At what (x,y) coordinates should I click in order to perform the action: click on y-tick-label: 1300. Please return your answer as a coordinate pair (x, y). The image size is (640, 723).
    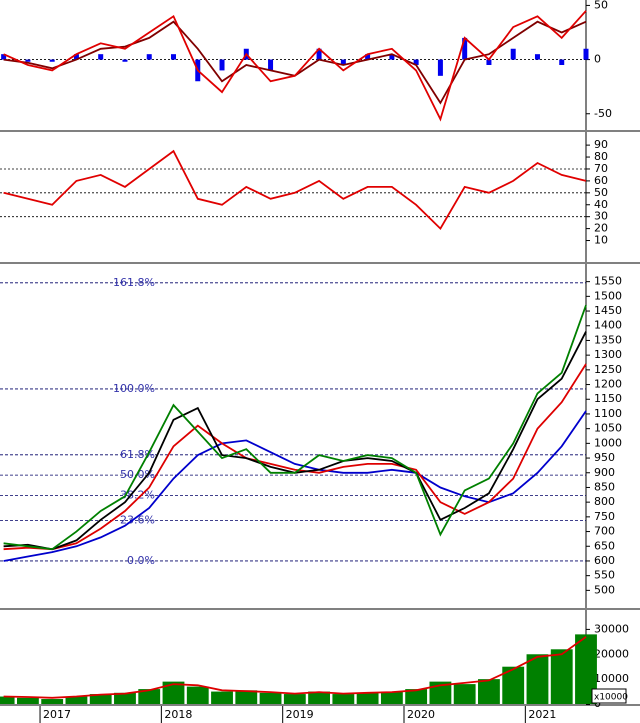
    Looking at the image, I should click on (608, 354).